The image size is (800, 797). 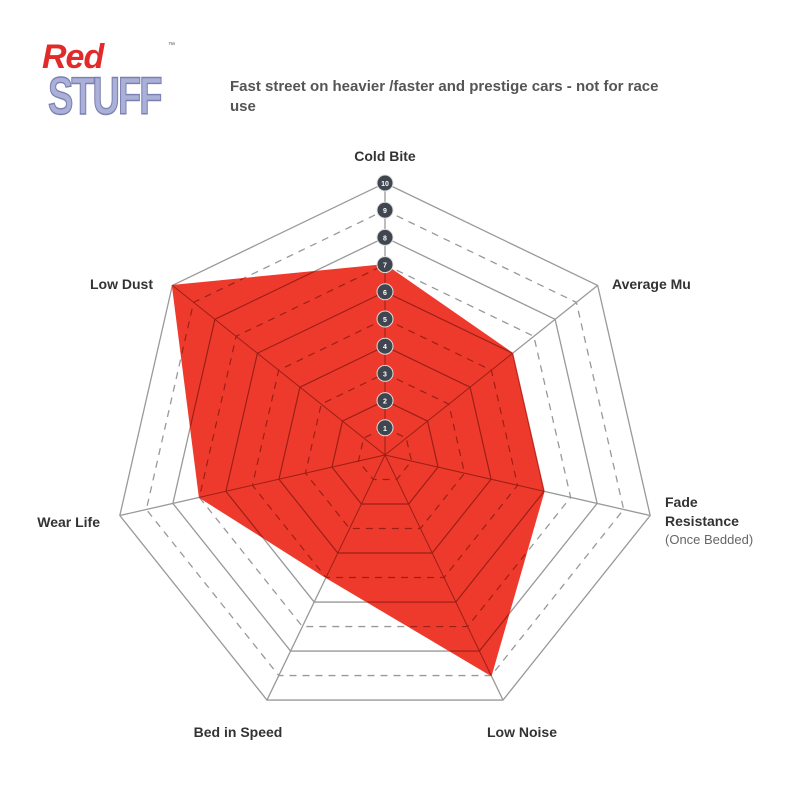 What do you see at coordinates (121, 284) in the screenshot?
I see `axis-label: Low Dust` at bounding box center [121, 284].